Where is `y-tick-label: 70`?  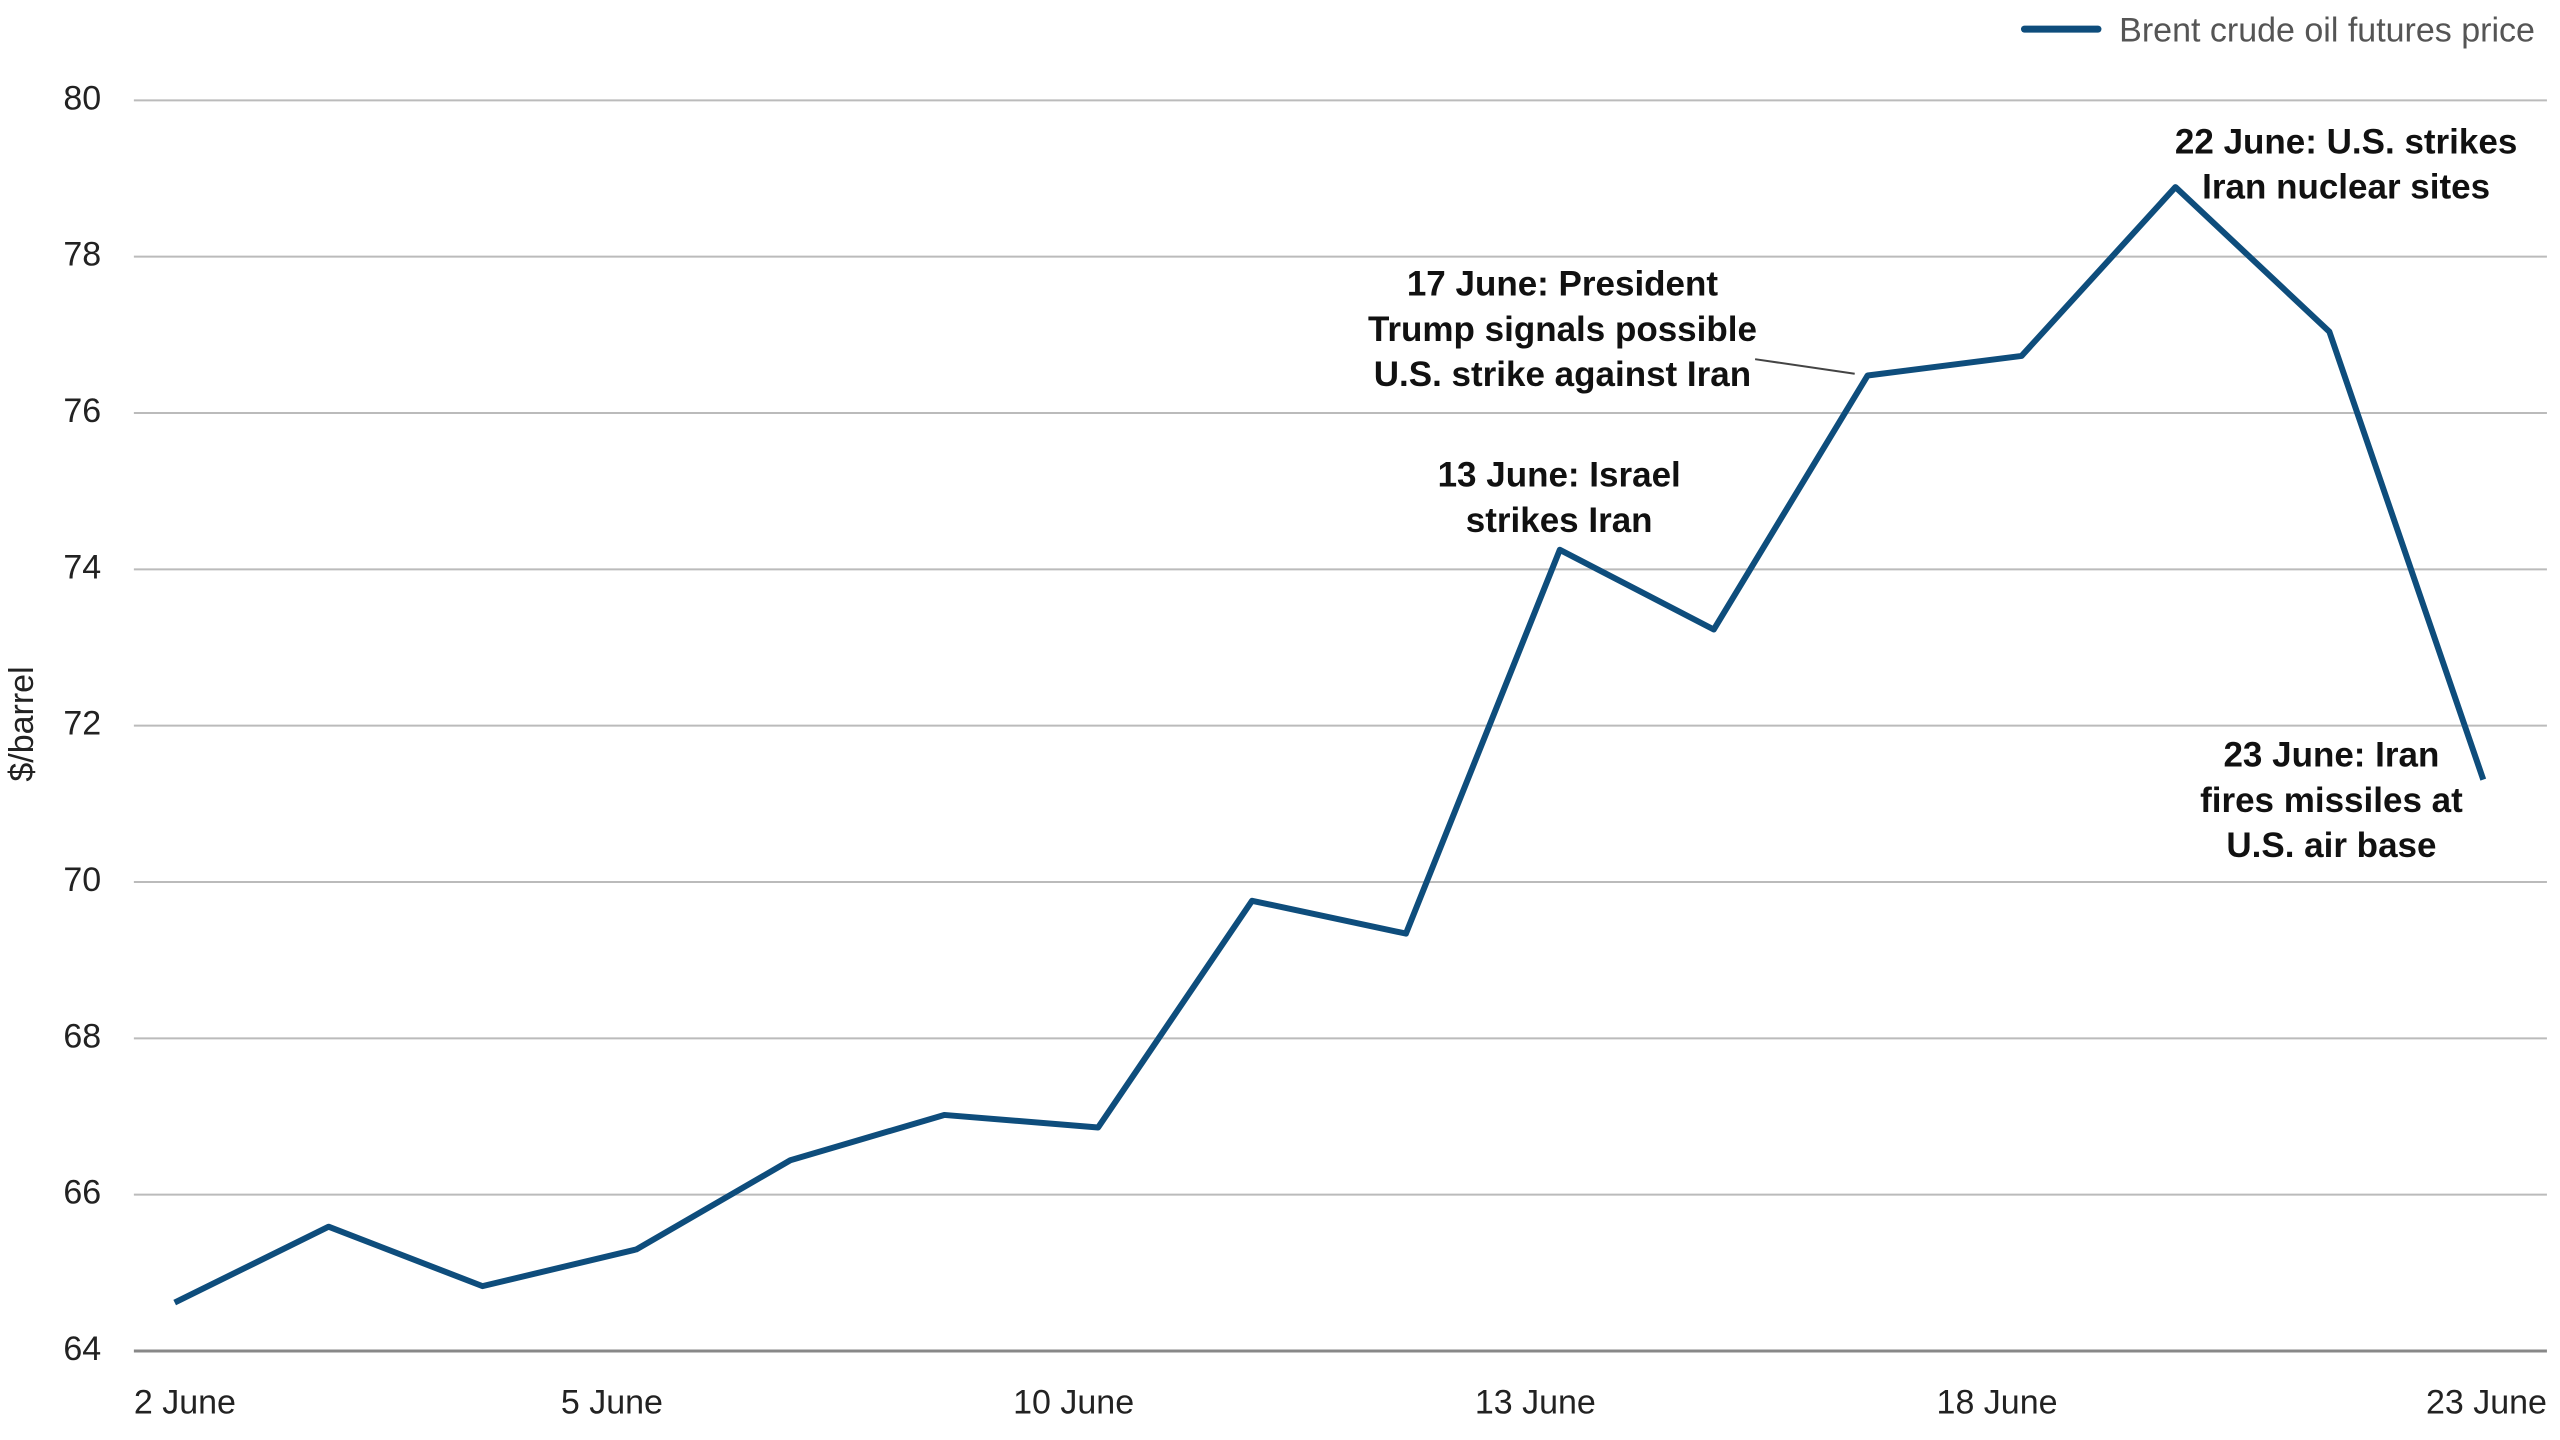
y-tick-label: 70 is located at coordinates (82, 880).